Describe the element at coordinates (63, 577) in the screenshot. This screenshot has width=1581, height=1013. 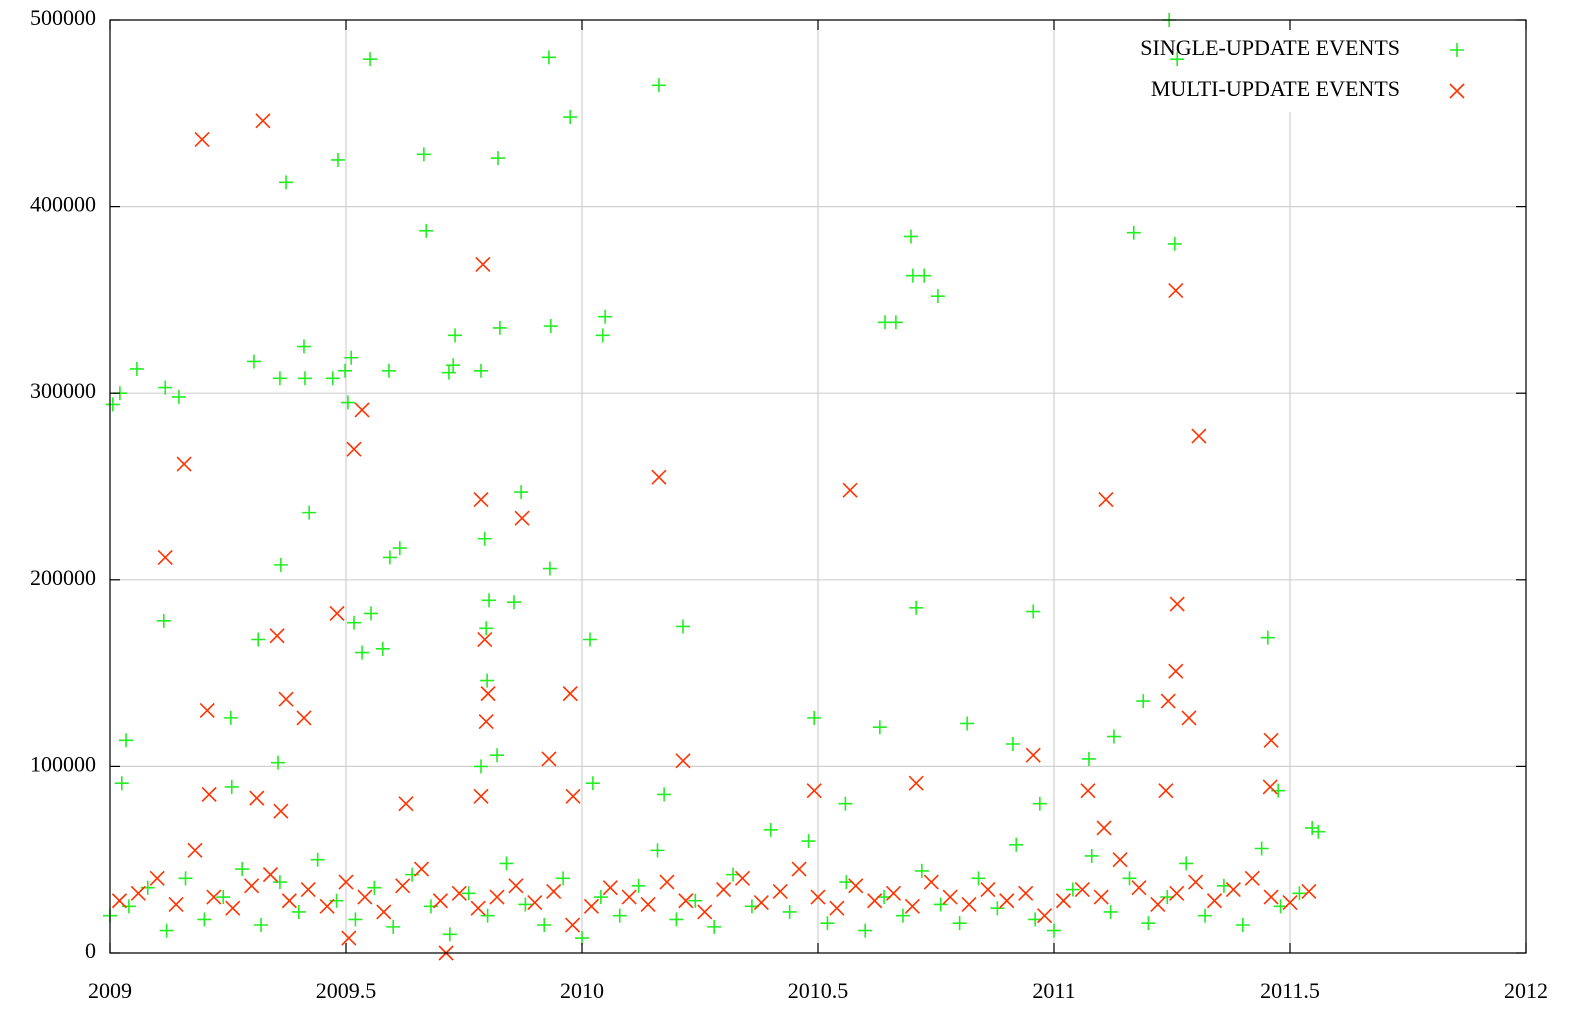
I see `y-tick-label: 200000` at that location.